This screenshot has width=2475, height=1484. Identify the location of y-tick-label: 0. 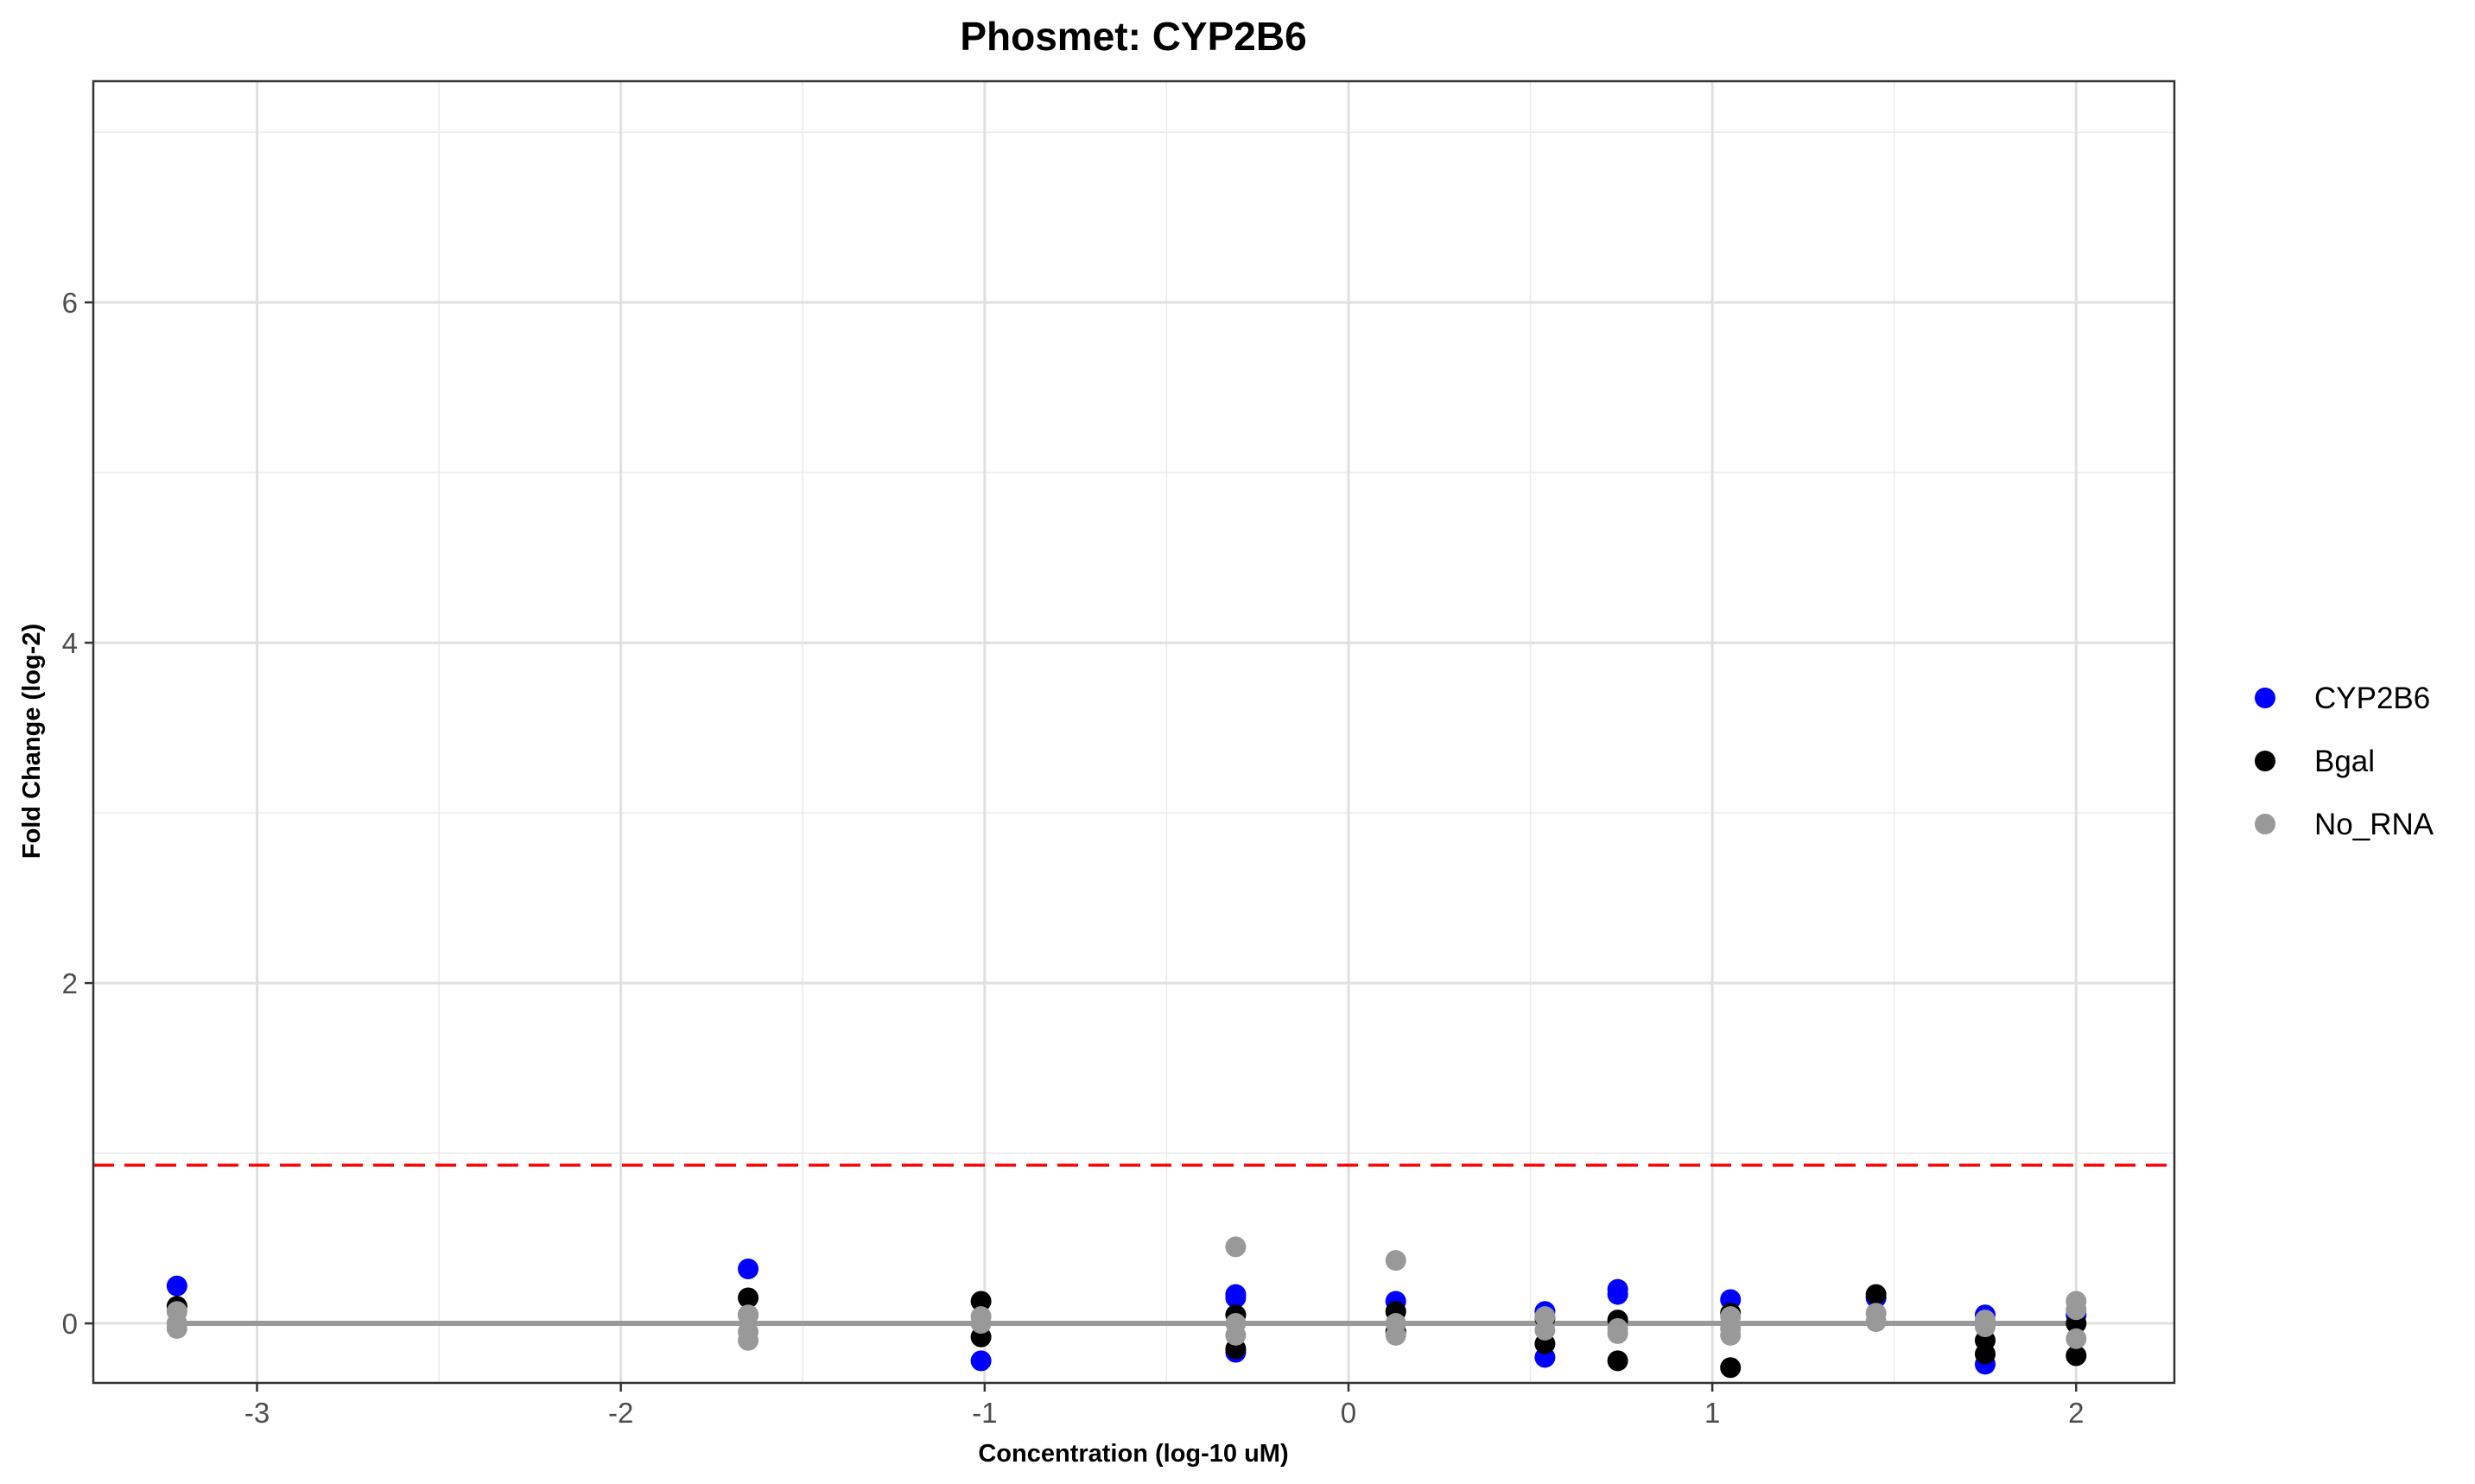
(70, 1324).